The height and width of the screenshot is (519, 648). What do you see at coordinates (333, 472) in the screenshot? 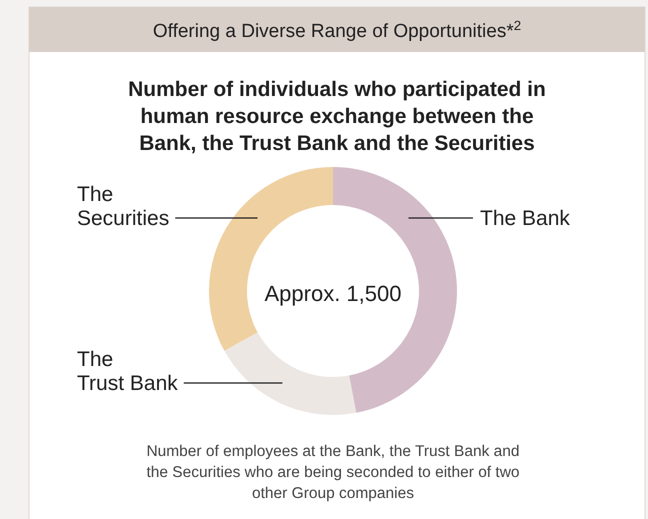
I see `text: Number of employees at the Bank, the Trust Bank and the Securities who are being seconded to either of two other Group companies` at bounding box center [333, 472].